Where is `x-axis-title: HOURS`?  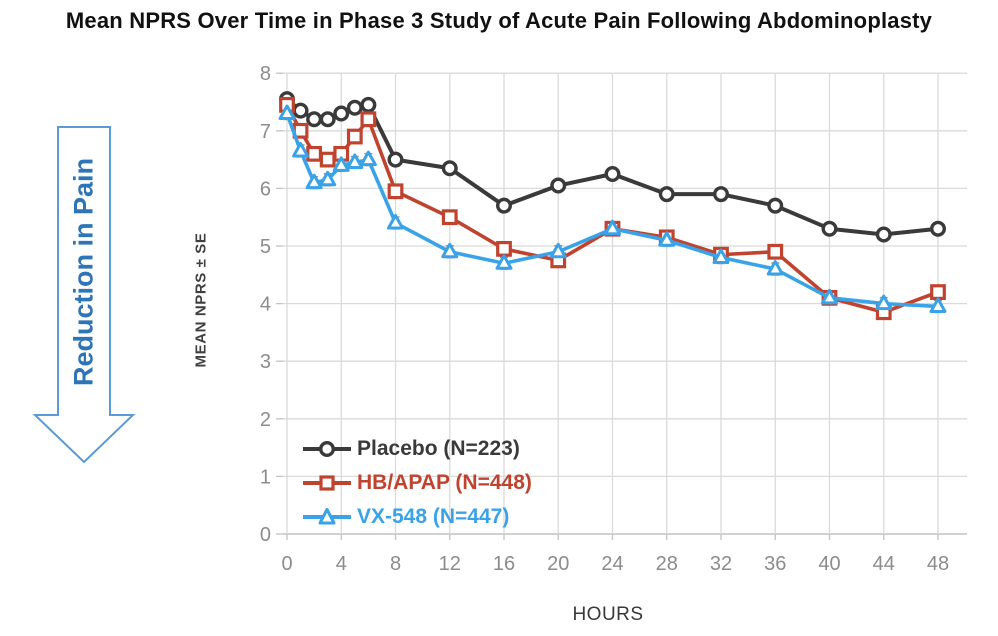 x-axis-title: HOURS is located at coordinates (608, 614).